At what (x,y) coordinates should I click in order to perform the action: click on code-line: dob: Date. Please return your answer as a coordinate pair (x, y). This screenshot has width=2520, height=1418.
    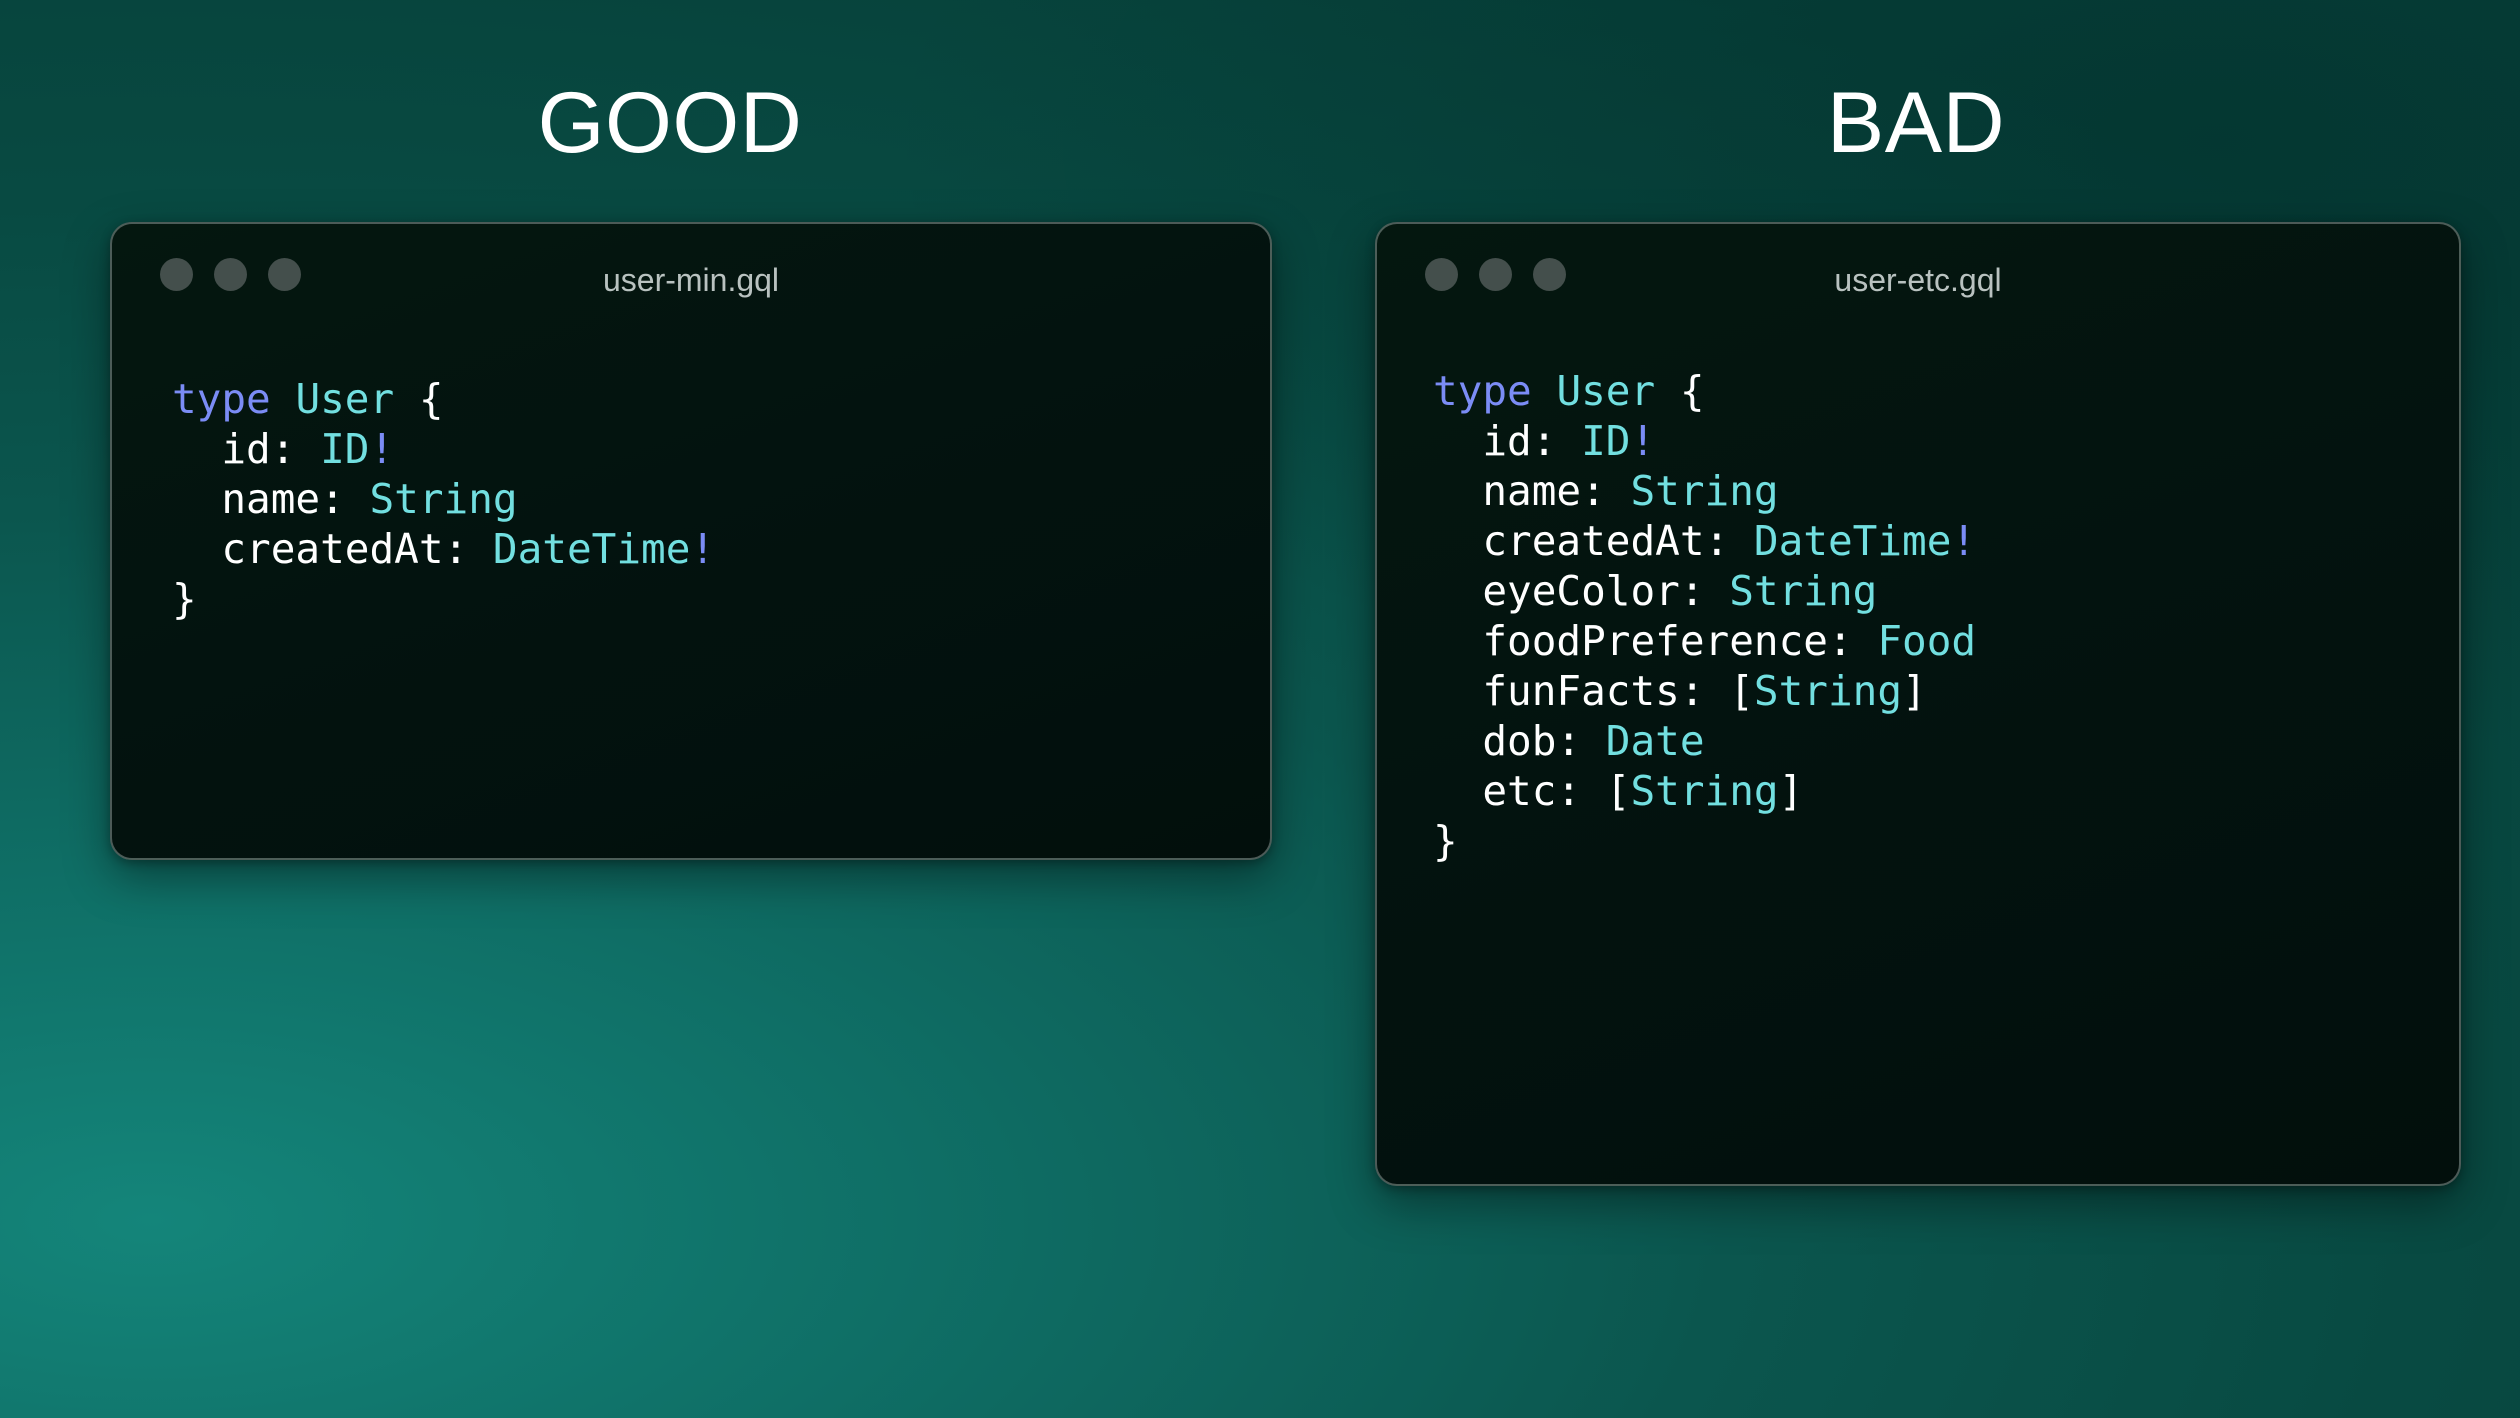
    Looking at the image, I should click on (1918, 741).